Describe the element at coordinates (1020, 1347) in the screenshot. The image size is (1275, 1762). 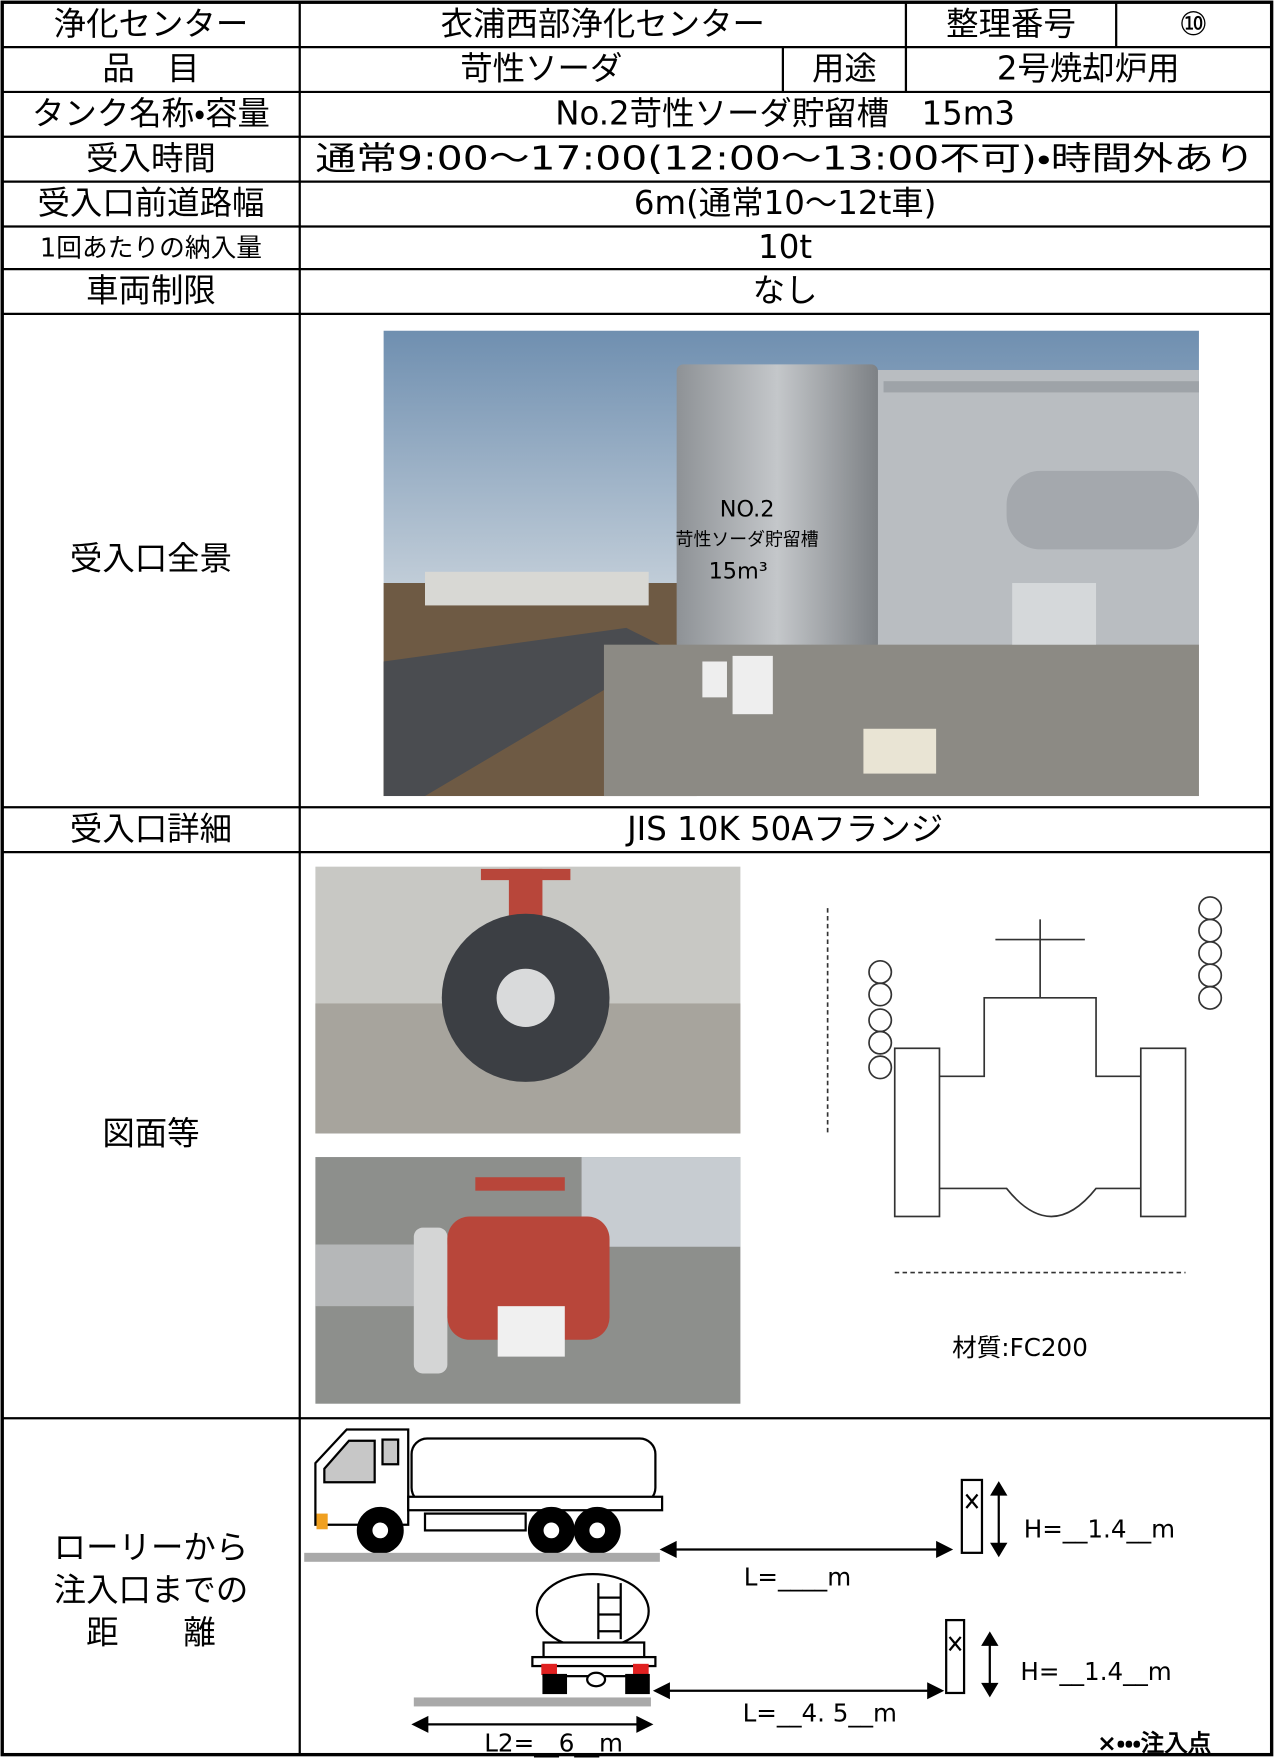
I see `material-note: 材質:FC200` at that location.